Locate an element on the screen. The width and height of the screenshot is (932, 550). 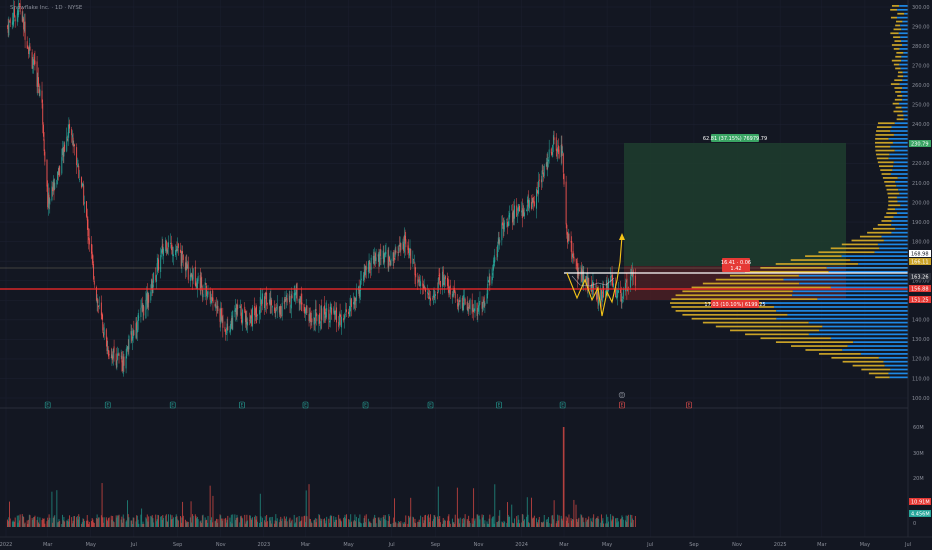
event-markers: E E E E E E E E E E ED is located at coordinates (368, 400).